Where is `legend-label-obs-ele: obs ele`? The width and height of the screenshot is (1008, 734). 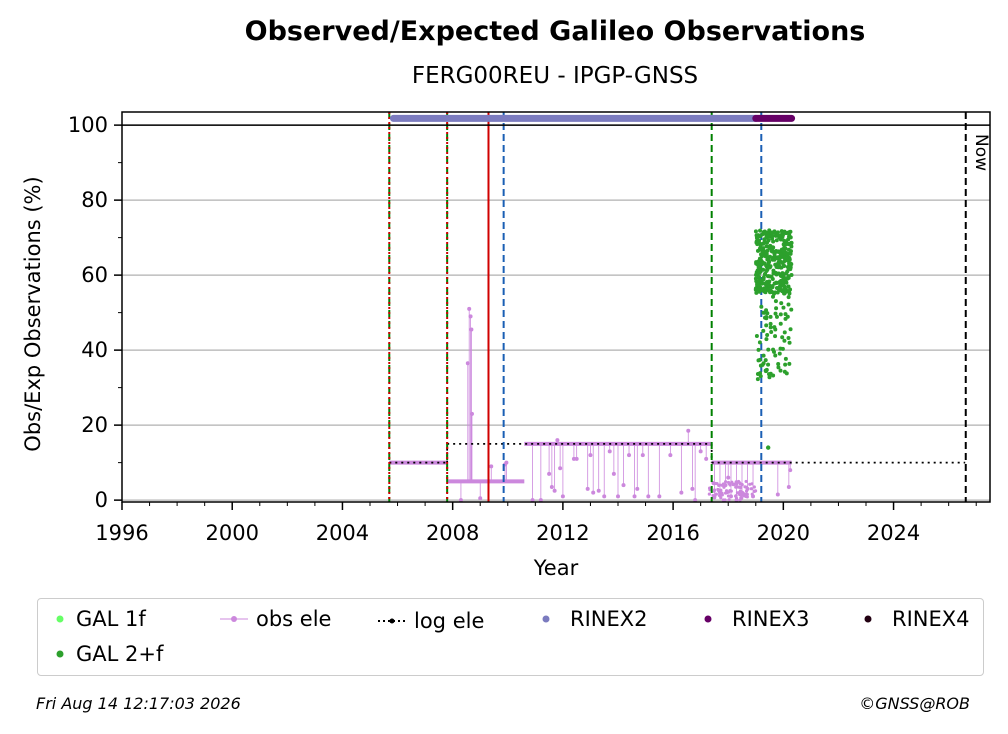
legend-label-obs-ele: obs ele is located at coordinates (294, 619).